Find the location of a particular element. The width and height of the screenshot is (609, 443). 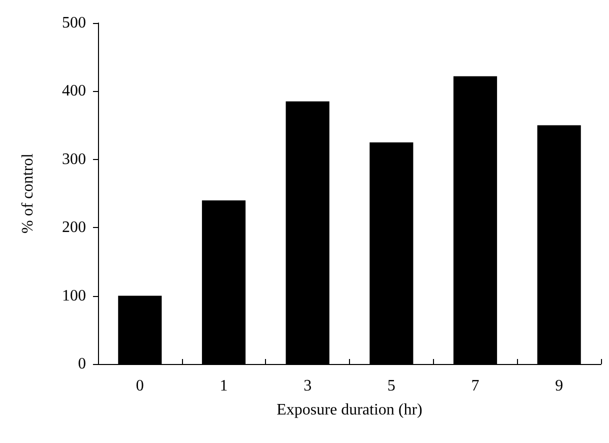

x-tick-label: 5 is located at coordinates (391, 386).